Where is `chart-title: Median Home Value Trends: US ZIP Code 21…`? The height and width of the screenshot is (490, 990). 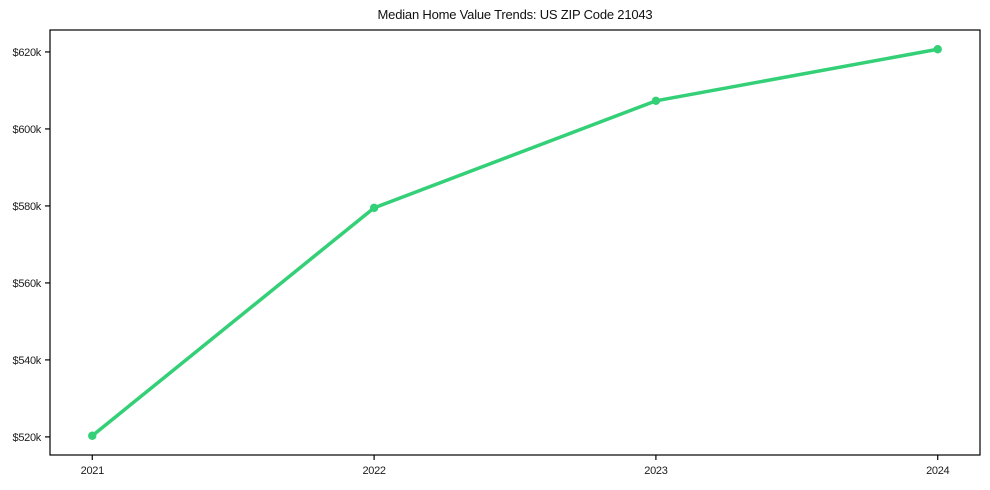 chart-title: Median Home Value Trends: US ZIP Code 21… is located at coordinates (515, 14).